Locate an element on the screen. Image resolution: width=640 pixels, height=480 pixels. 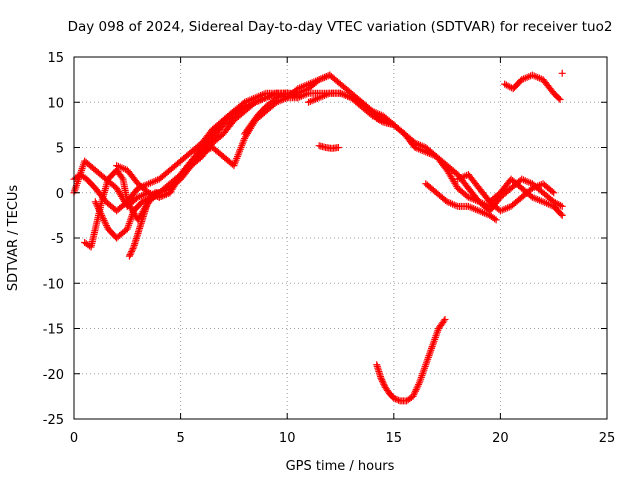
x-tick-label: 20 is located at coordinates (500, 438).